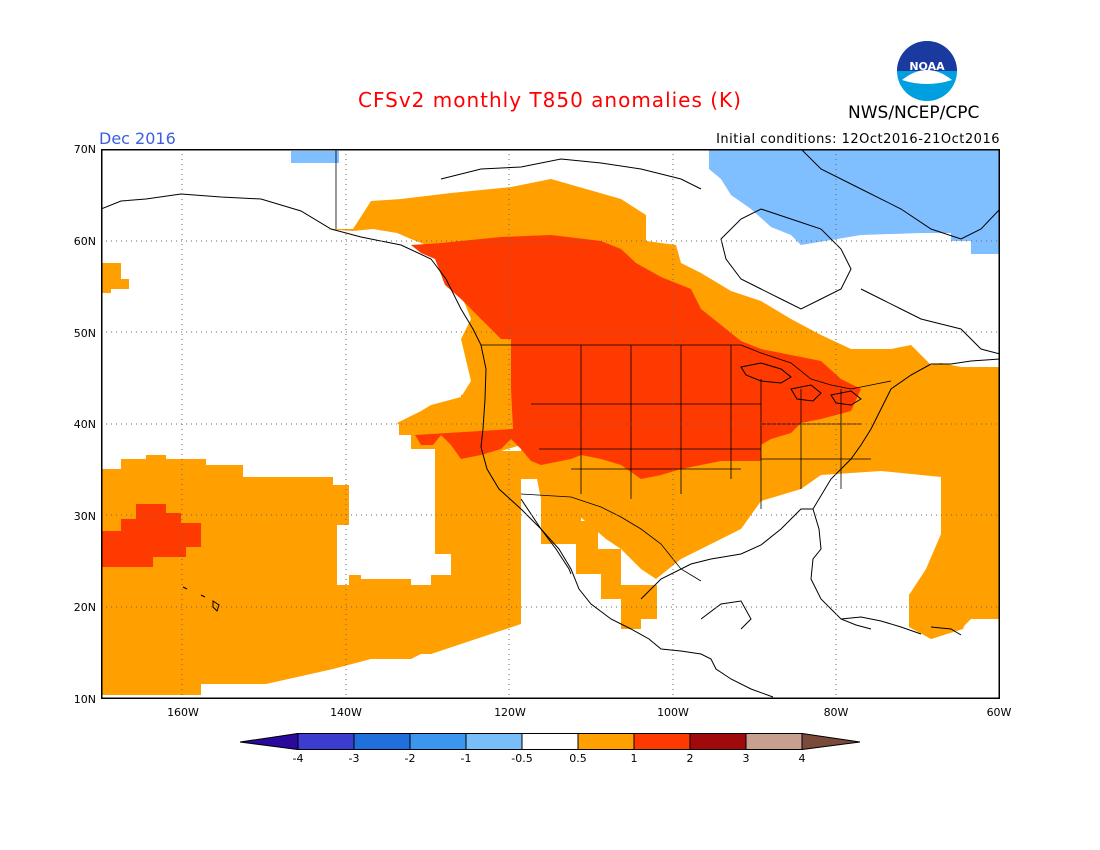 The image size is (1100, 850). What do you see at coordinates (438, 741) in the screenshot?
I see `colorbar-swatch-n2-n1` at bounding box center [438, 741].